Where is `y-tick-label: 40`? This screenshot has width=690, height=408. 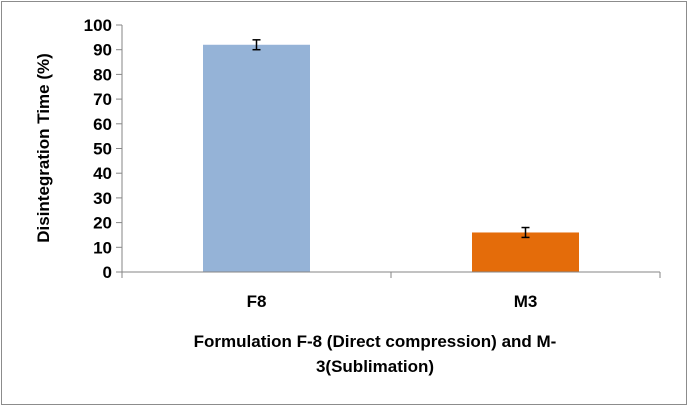
y-tick-label: 40 is located at coordinates (102, 173).